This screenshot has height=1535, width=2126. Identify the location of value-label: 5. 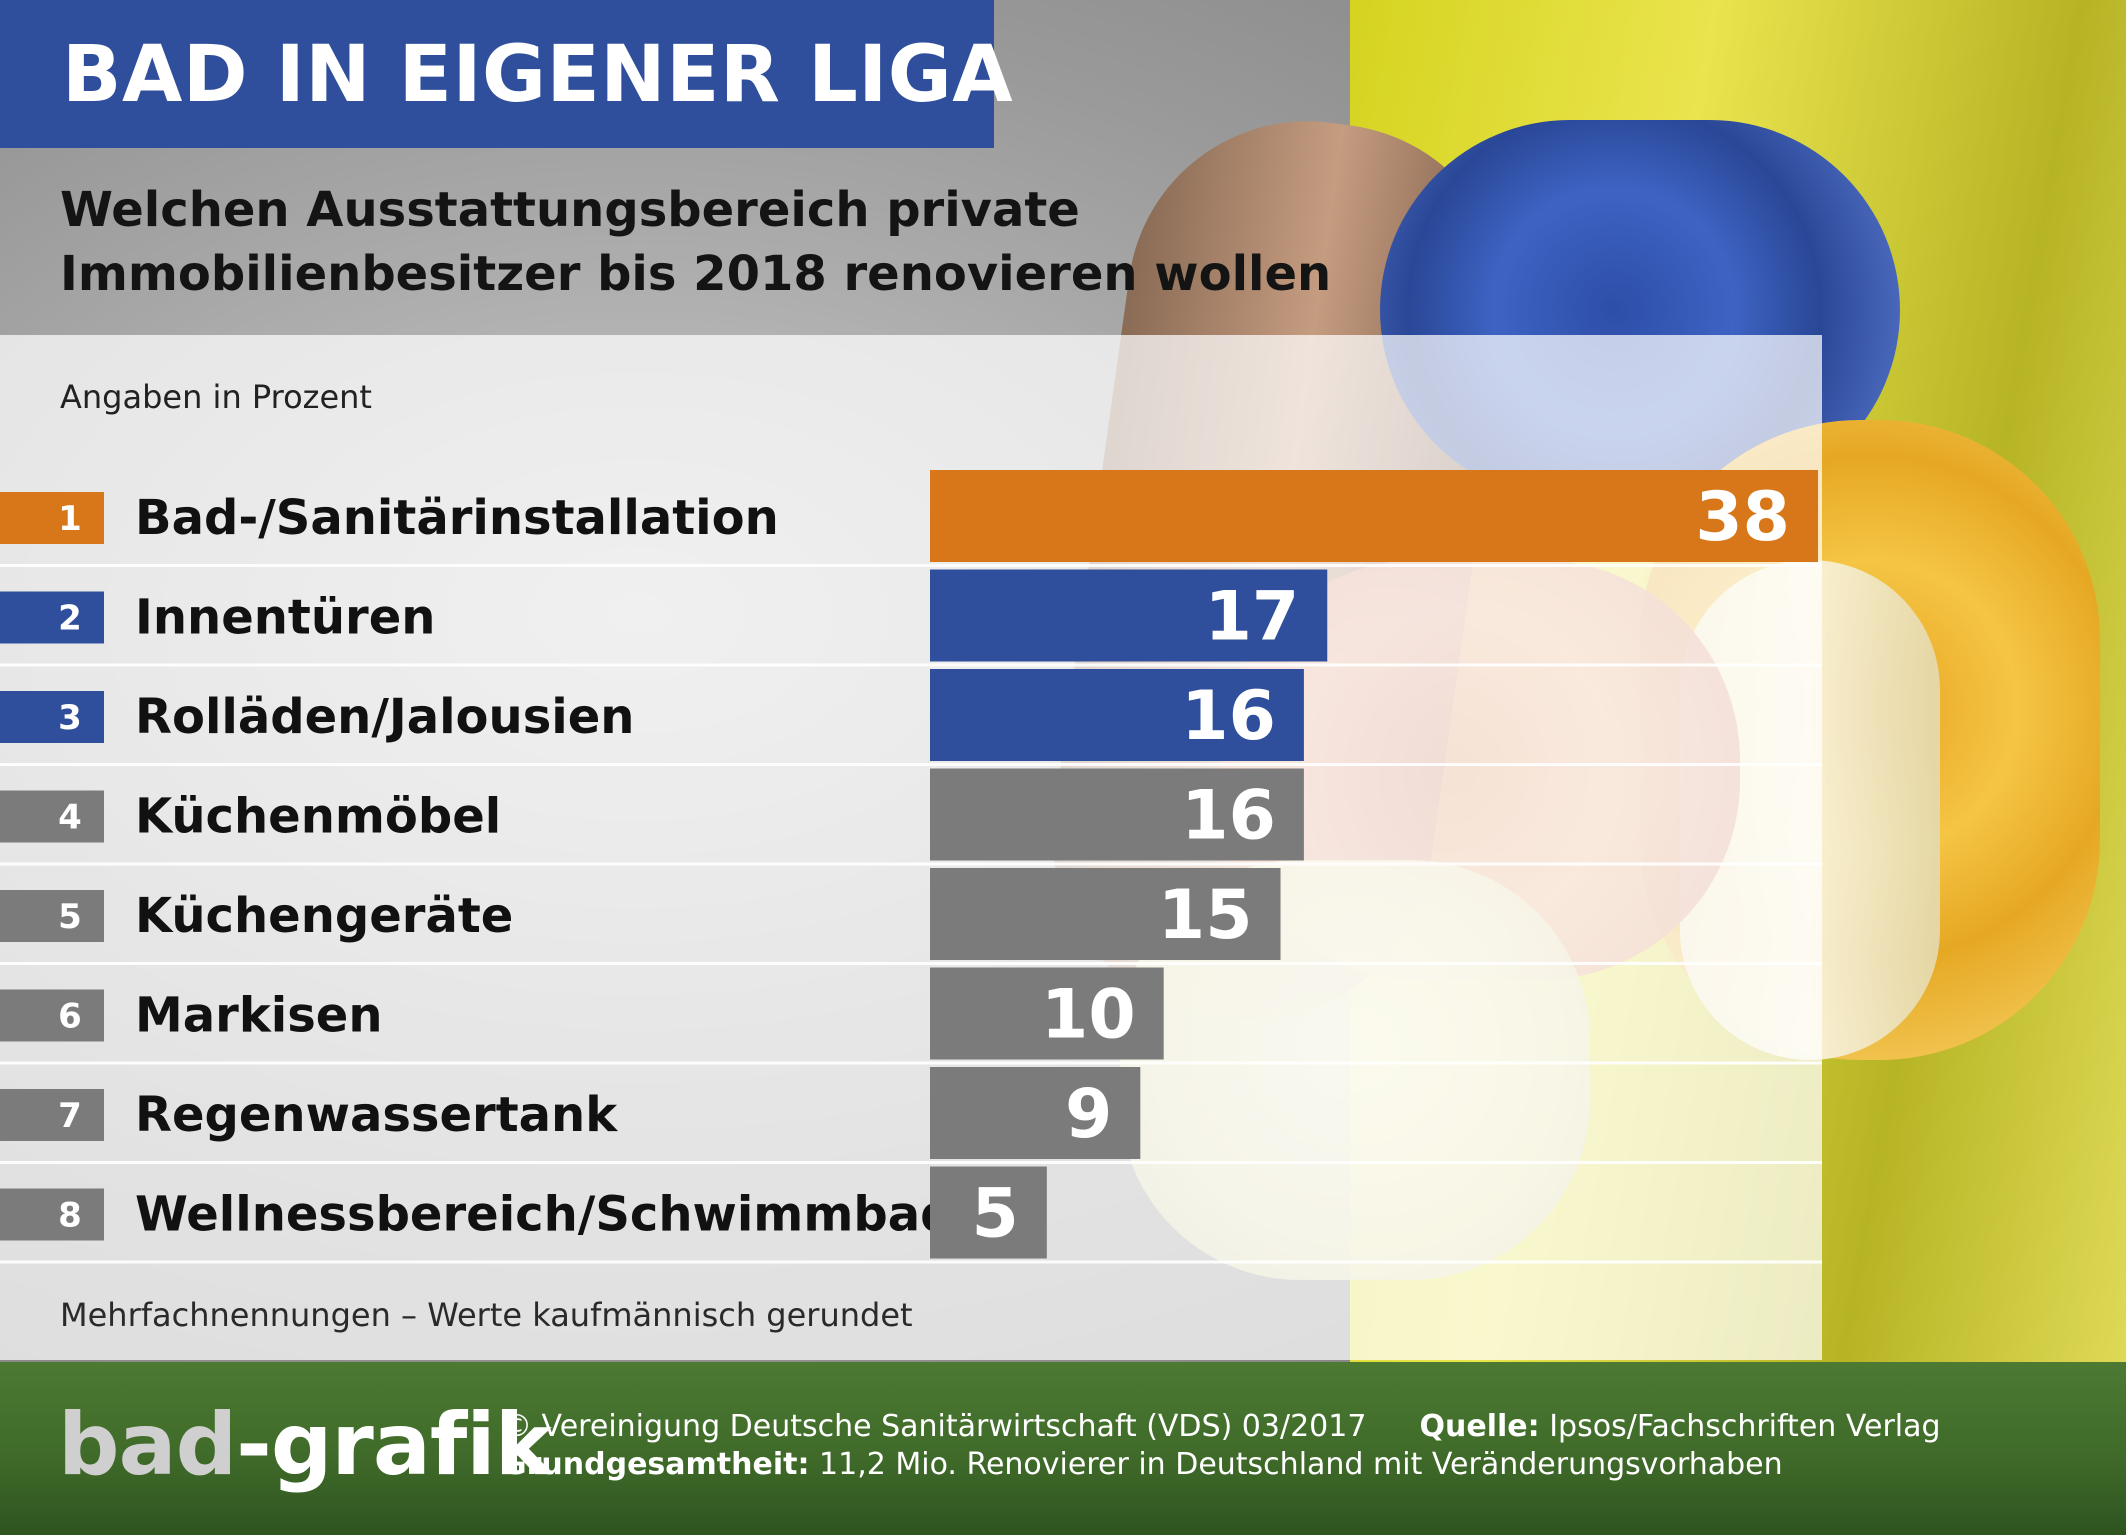
(995, 1214).